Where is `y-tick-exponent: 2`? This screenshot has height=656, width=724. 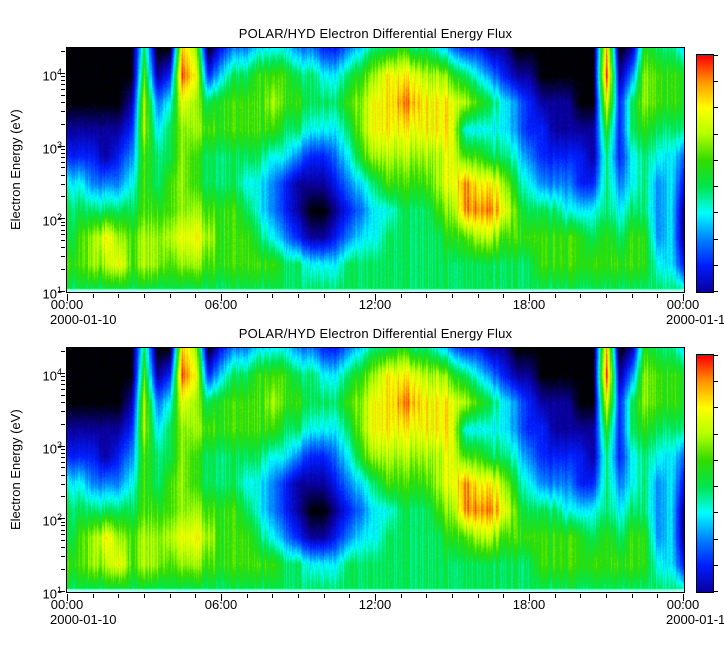 y-tick-exponent: 2 is located at coordinates (59, 517).